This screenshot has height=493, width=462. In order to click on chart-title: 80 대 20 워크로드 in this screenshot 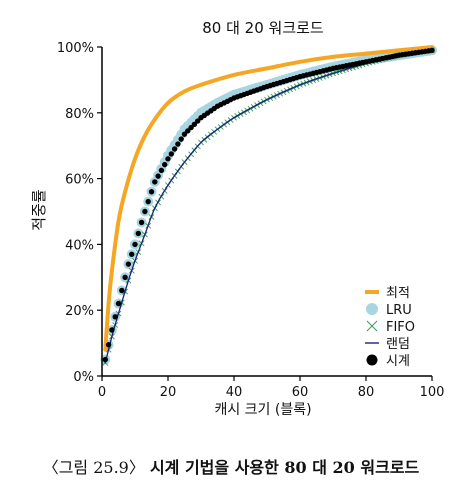, I will do `click(263, 28)`.